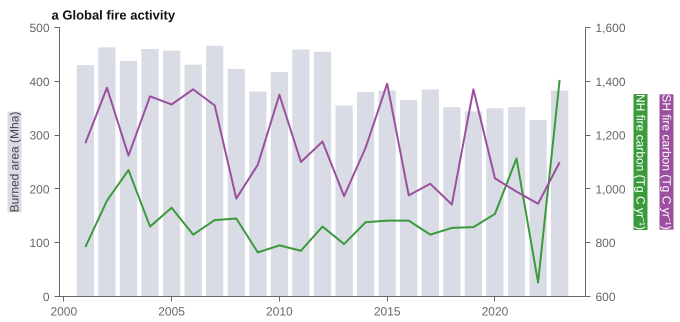 The image size is (680, 322). What do you see at coordinates (114, 15) in the screenshot?
I see `chart-title: a Global fire activity` at bounding box center [114, 15].